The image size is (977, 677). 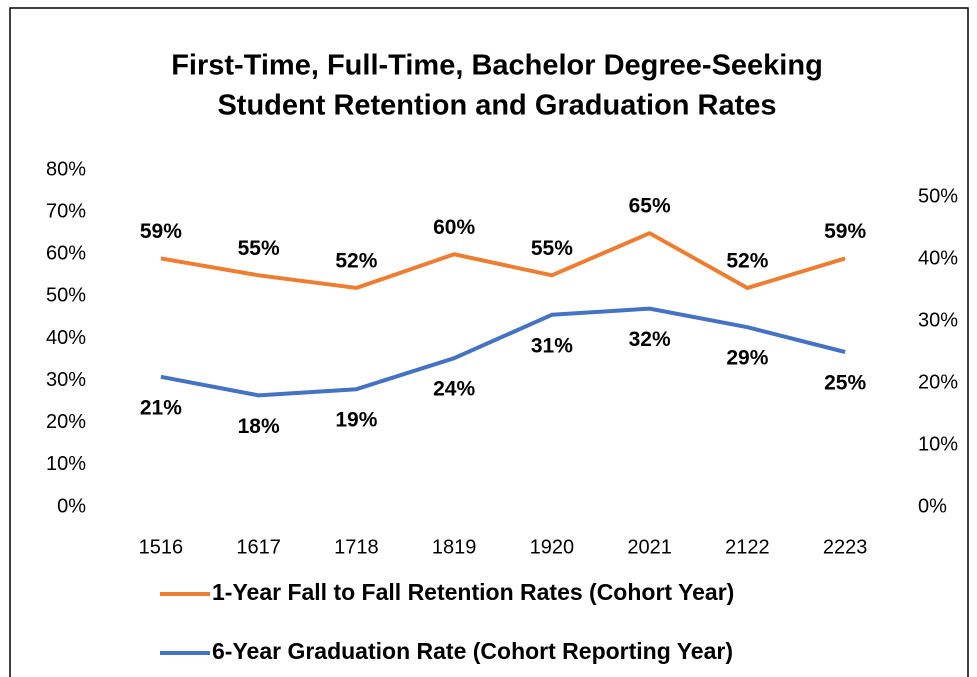 I want to click on y-tick-label: 0%, so click(x=71, y=506).